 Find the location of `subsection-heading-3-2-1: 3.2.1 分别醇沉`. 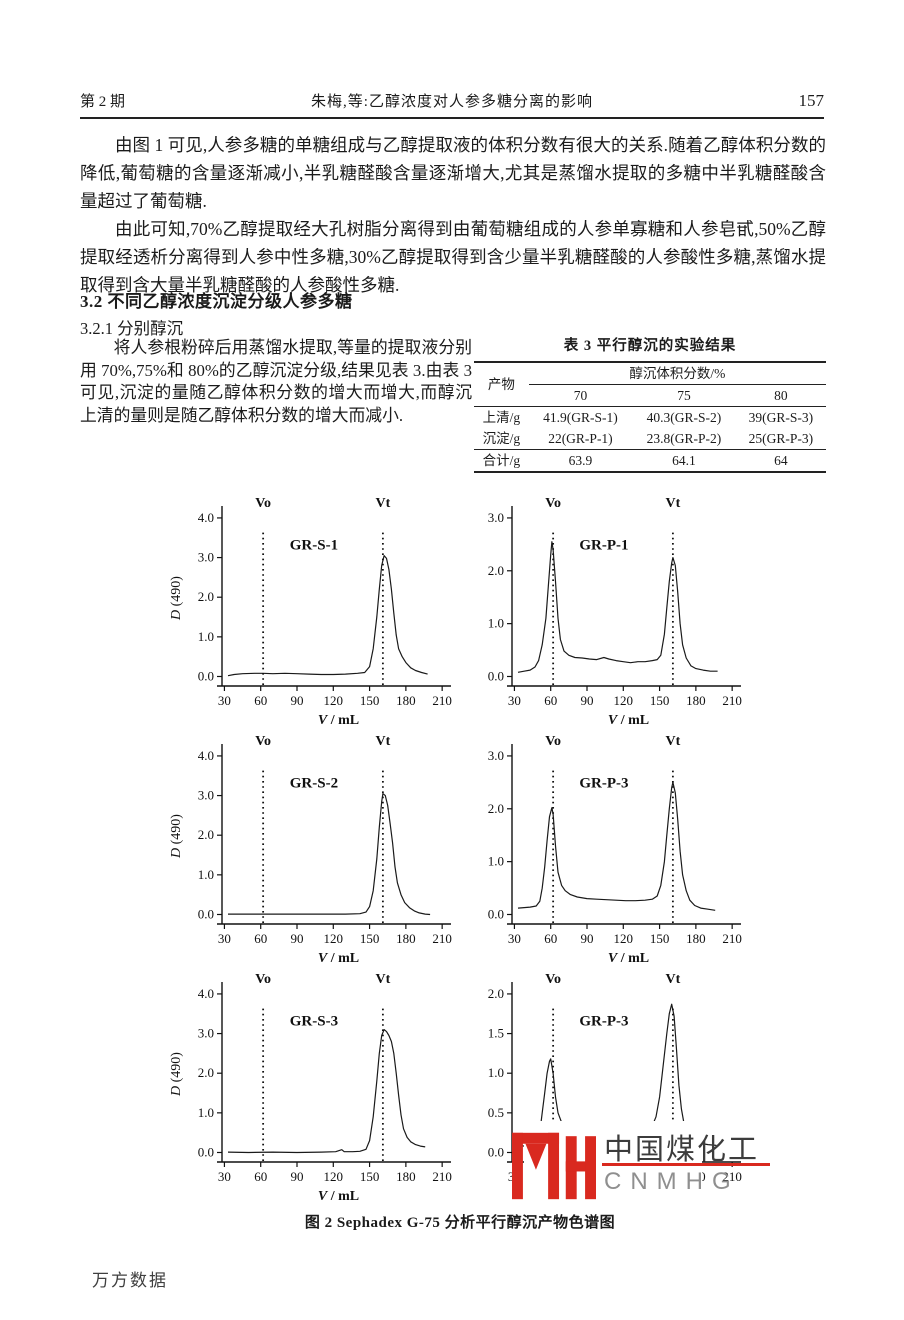

subsection-heading-3-2-1: 3.2.1 分别醇沉 is located at coordinates (132, 328).